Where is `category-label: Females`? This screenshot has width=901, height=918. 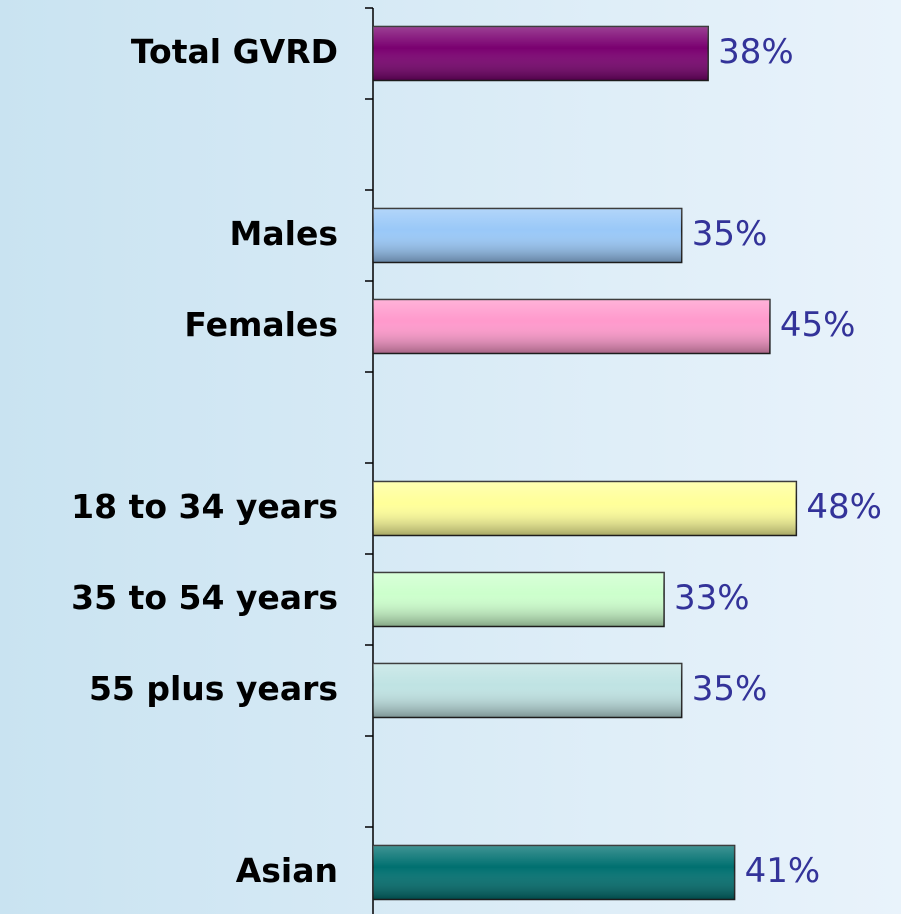 category-label: Females is located at coordinates (261, 324).